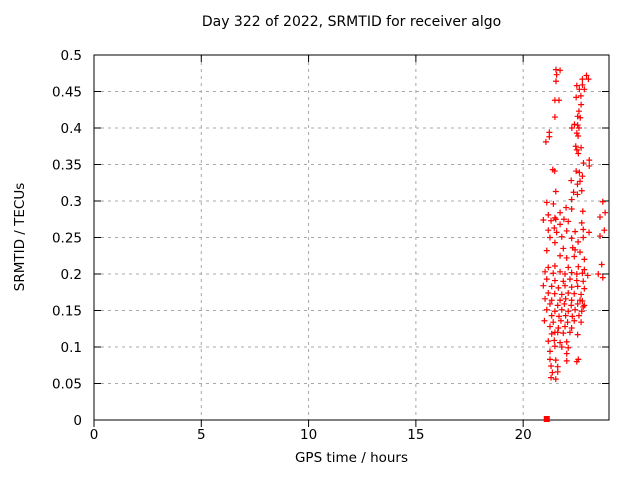 The height and width of the screenshot is (480, 640). What do you see at coordinates (201, 435) in the screenshot?
I see `x-tick-label: 5` at bounding box center [201, 435].